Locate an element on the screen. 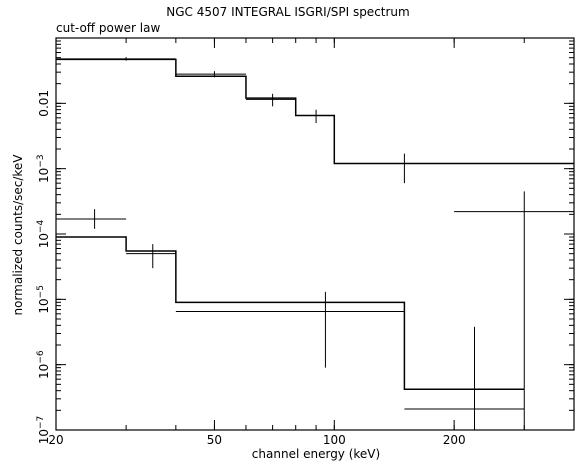  y-tick-label: 10−3 is located at coordinates (43, 168).